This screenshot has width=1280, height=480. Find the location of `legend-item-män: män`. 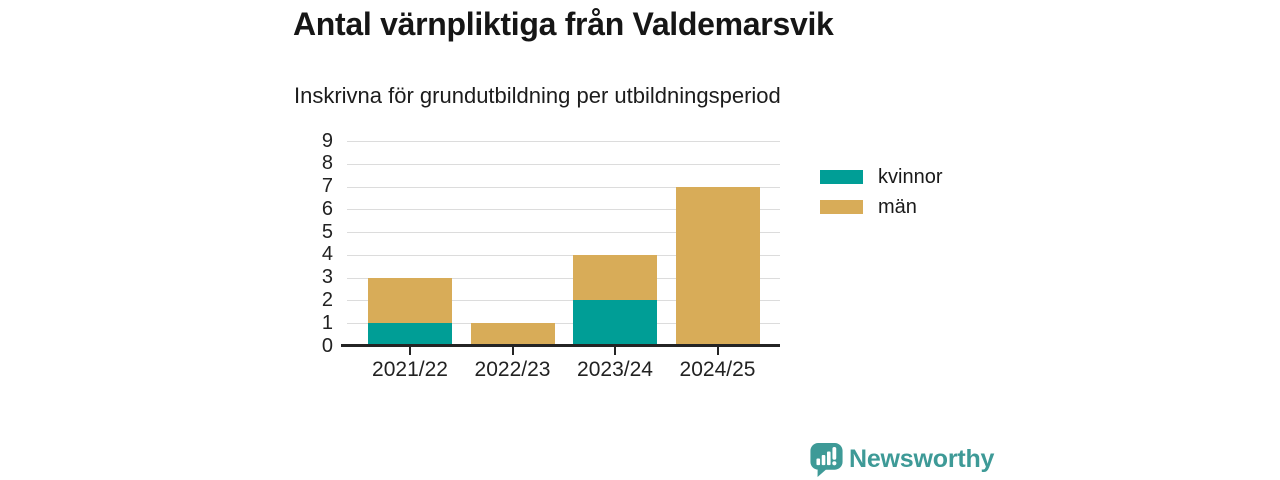

legend-item-män: män is located at coordinates (881, 207).